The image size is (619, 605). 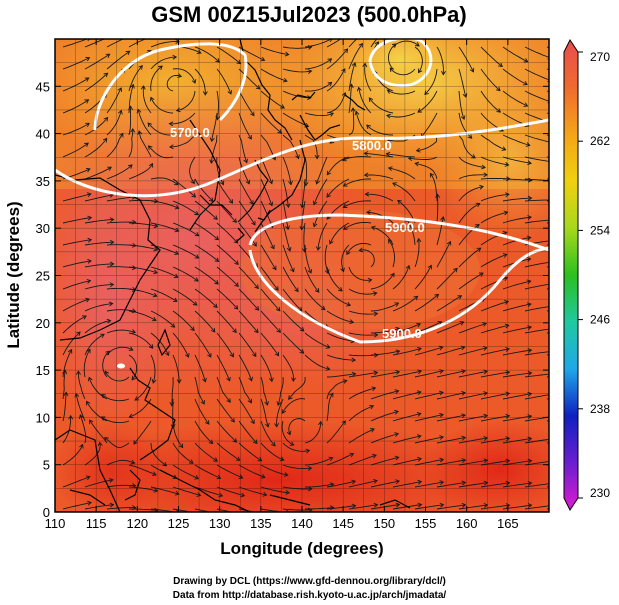 I want to click on x-tick-label: 120, so click(x=137, y=523).